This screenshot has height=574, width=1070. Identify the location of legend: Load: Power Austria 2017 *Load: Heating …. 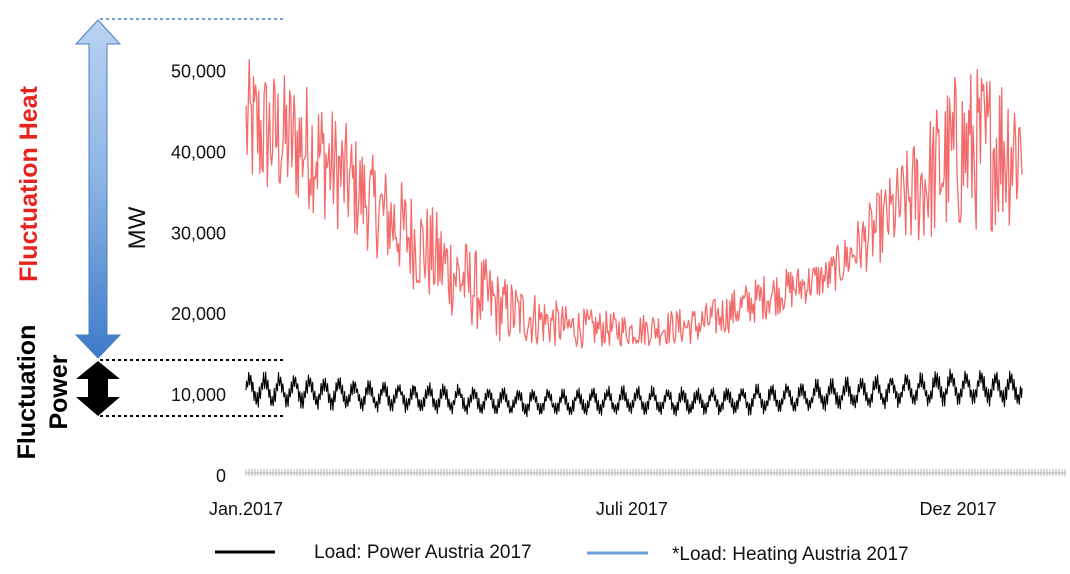
(562, 553).